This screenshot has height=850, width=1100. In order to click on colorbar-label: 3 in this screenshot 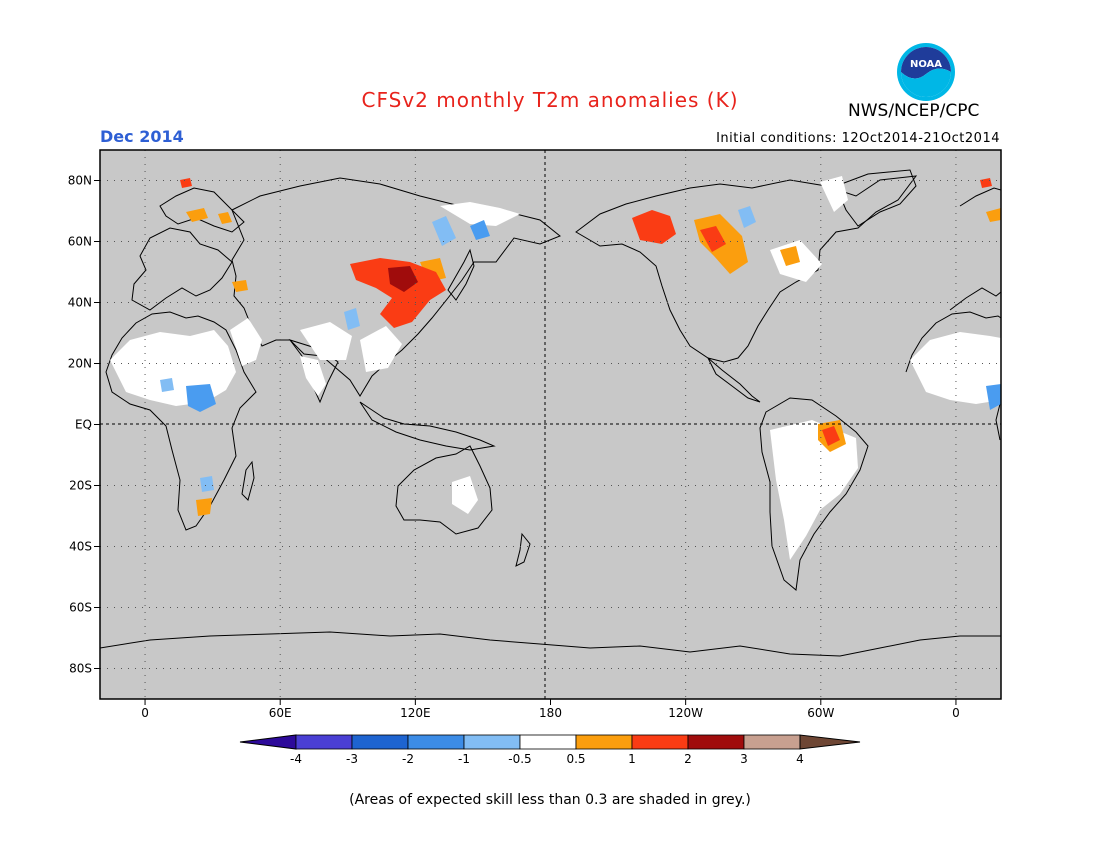, I will do `click(744, 759)`.